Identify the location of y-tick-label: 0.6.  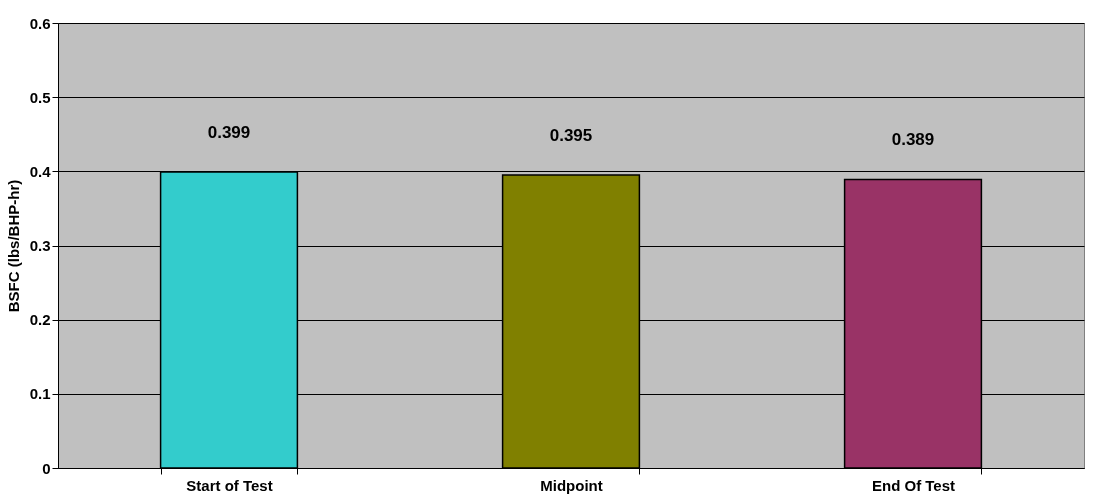
(40, 23).